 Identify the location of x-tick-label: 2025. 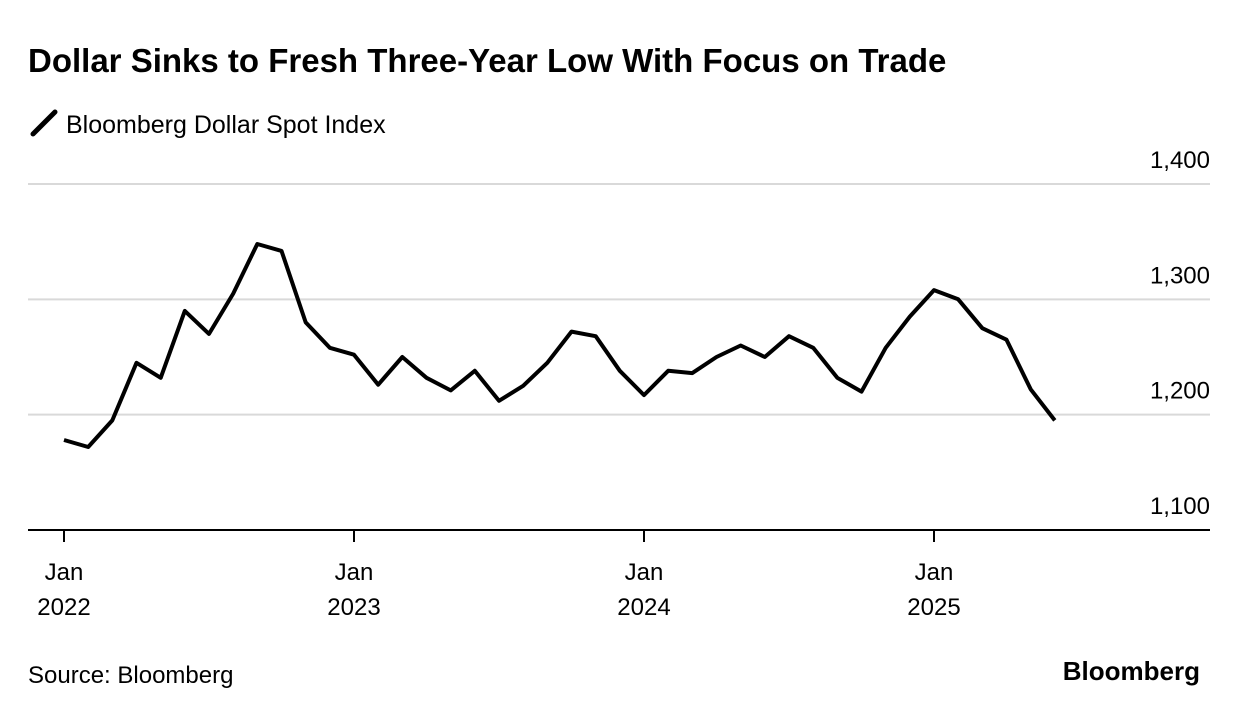
(933, 607).